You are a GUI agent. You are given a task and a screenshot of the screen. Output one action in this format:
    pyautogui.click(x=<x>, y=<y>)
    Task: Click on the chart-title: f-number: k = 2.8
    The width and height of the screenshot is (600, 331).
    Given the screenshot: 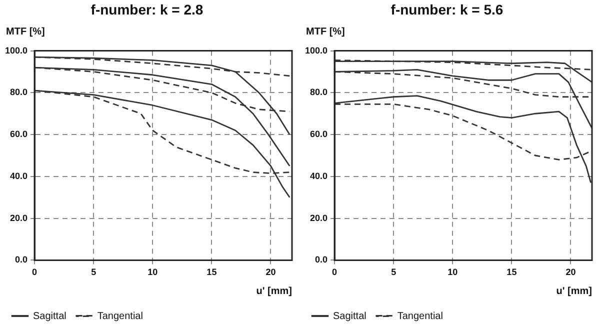 What is the action you would take?
    pyautogui.click(x=147, y=9)
    